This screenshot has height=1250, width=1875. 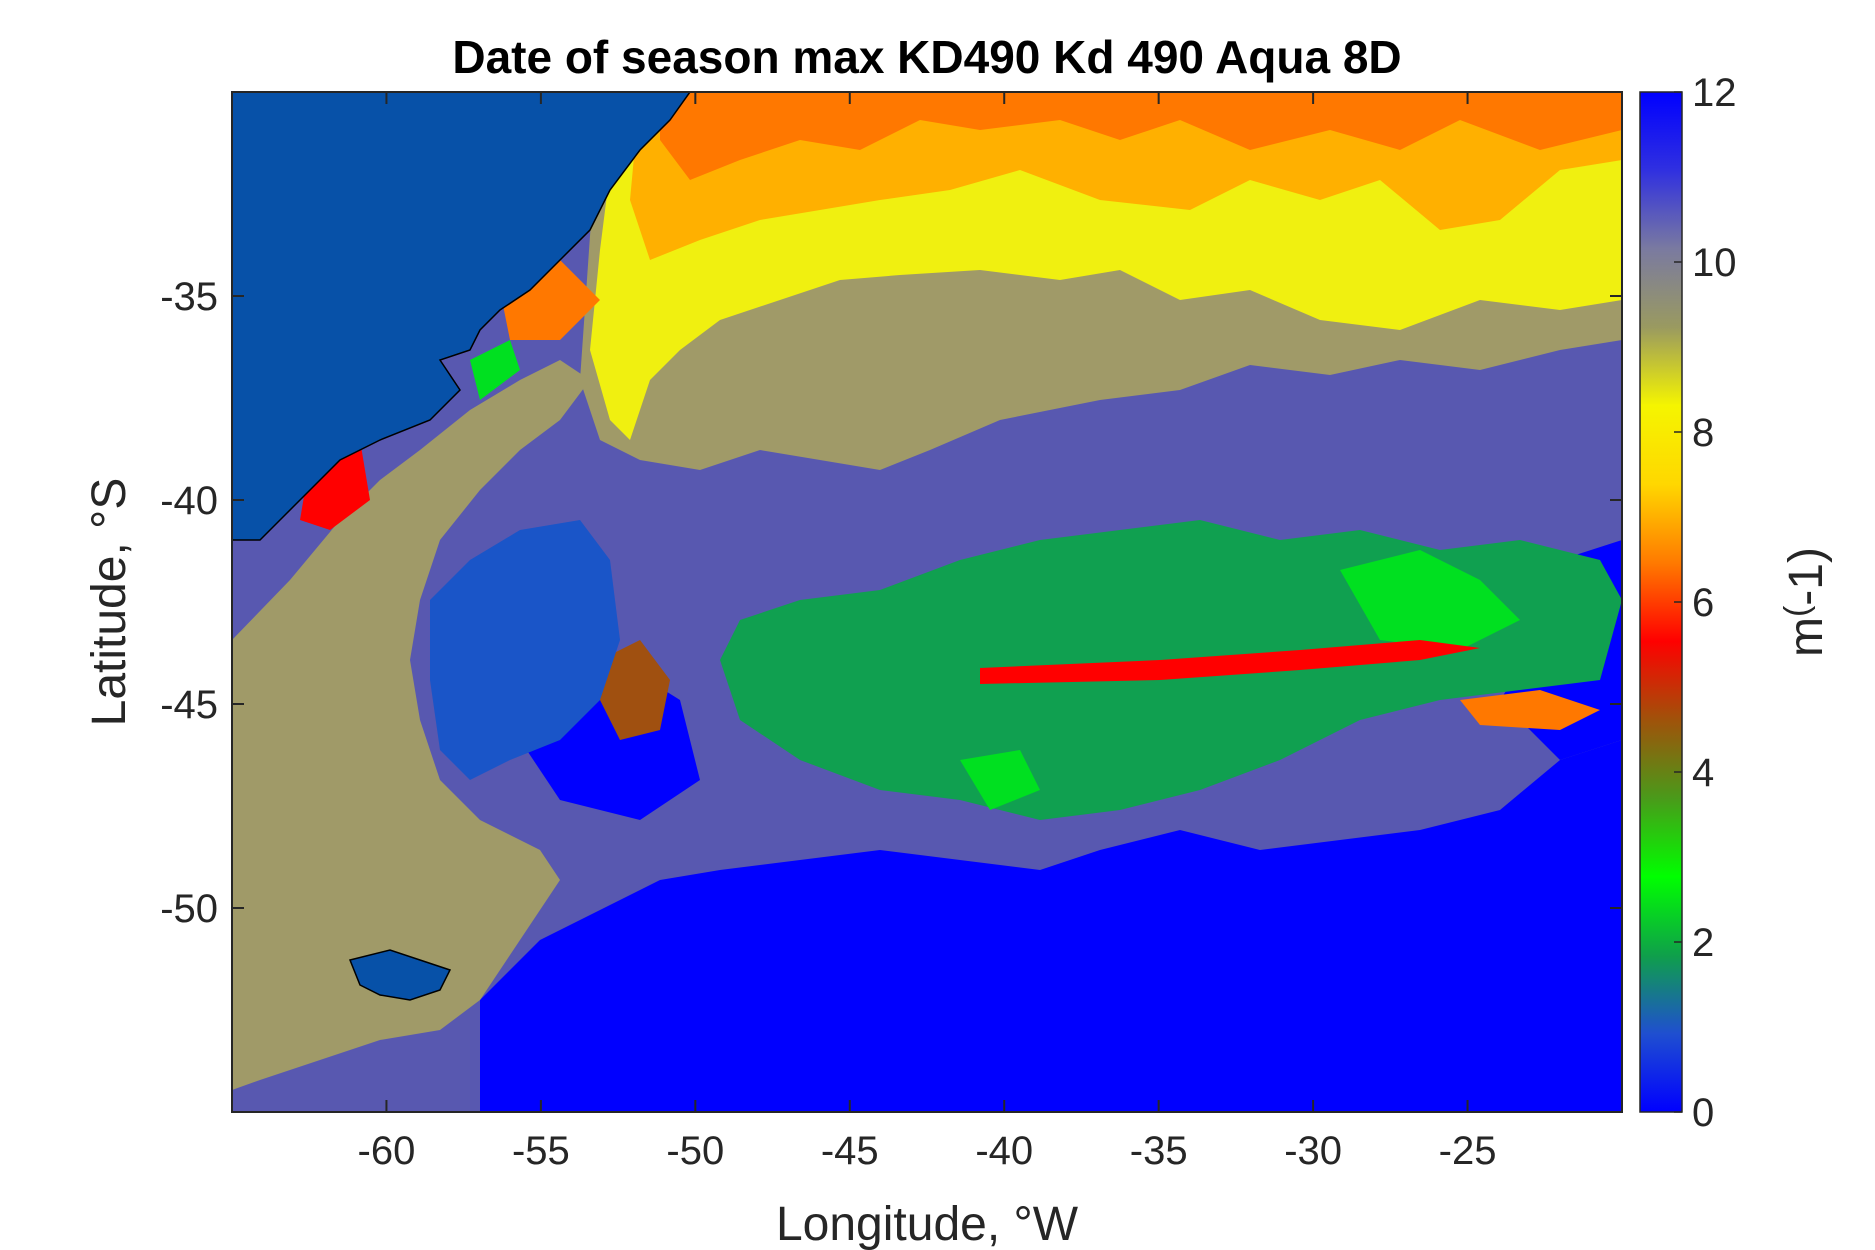 I want to click on map-title: Date of season max KD490 Kd 490 Aqua 8D, so click(x=927, y=57).